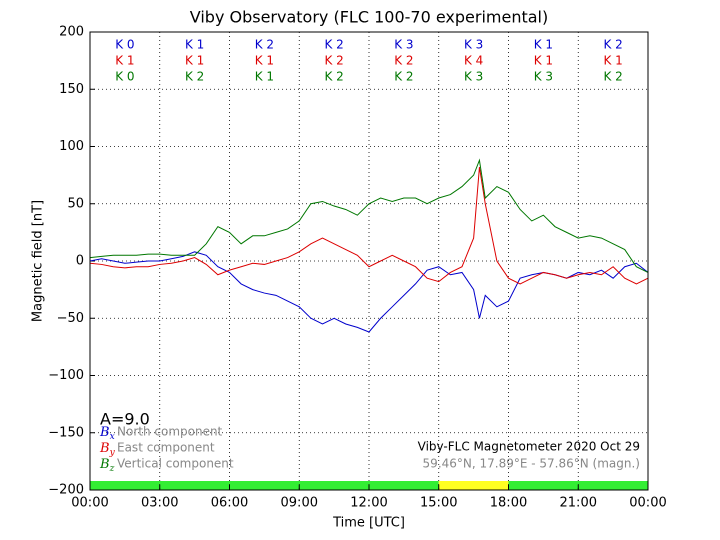 This screenshot has width=720, height=540. Describe the element at coordinates (166, 448) in the screenshot. I see `legend-label: East component` at that location.